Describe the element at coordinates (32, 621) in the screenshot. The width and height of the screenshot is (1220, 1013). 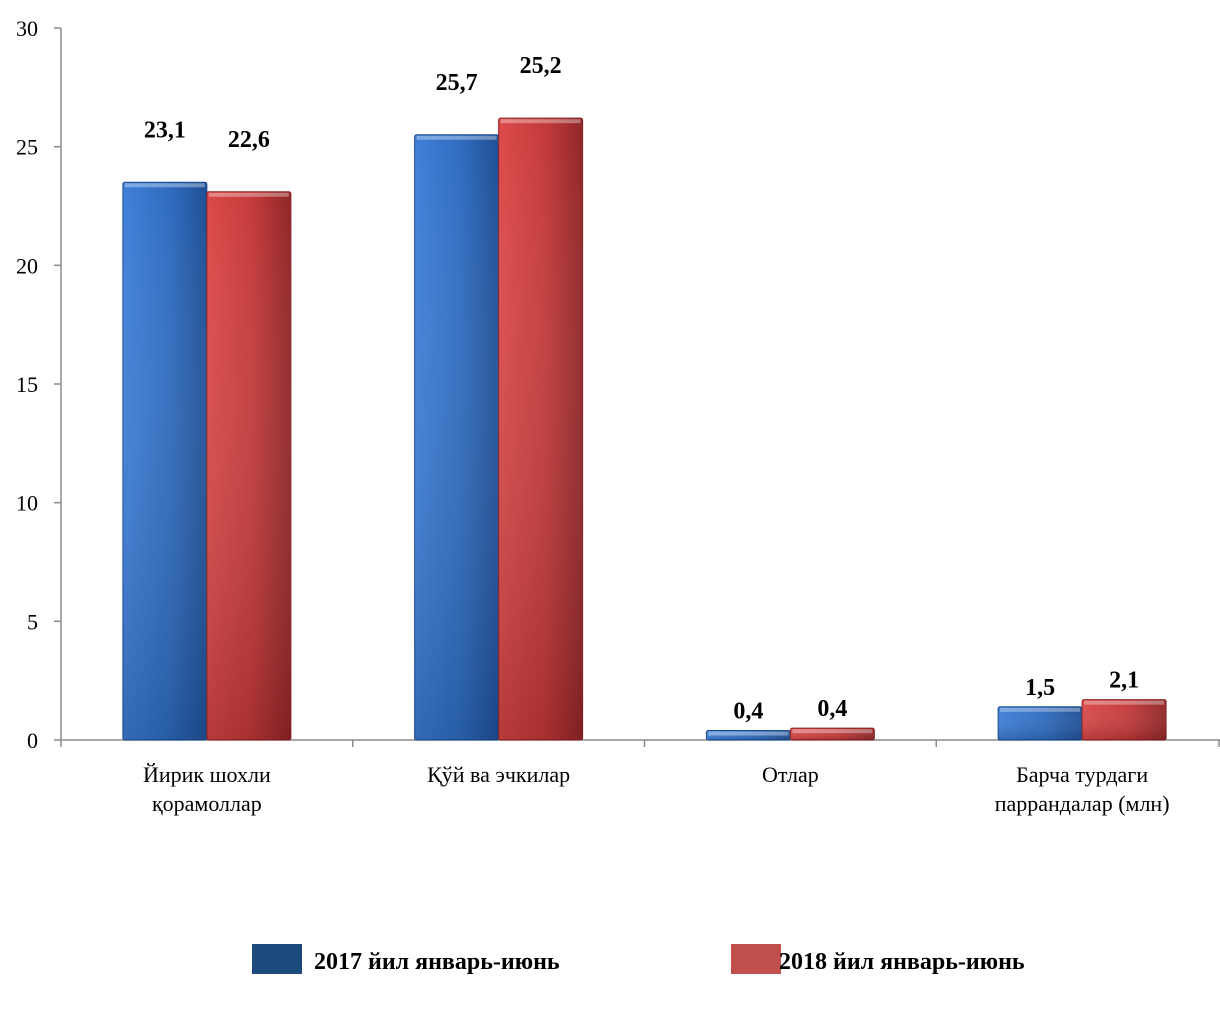
I see `y-tick-label: 5` at that location.